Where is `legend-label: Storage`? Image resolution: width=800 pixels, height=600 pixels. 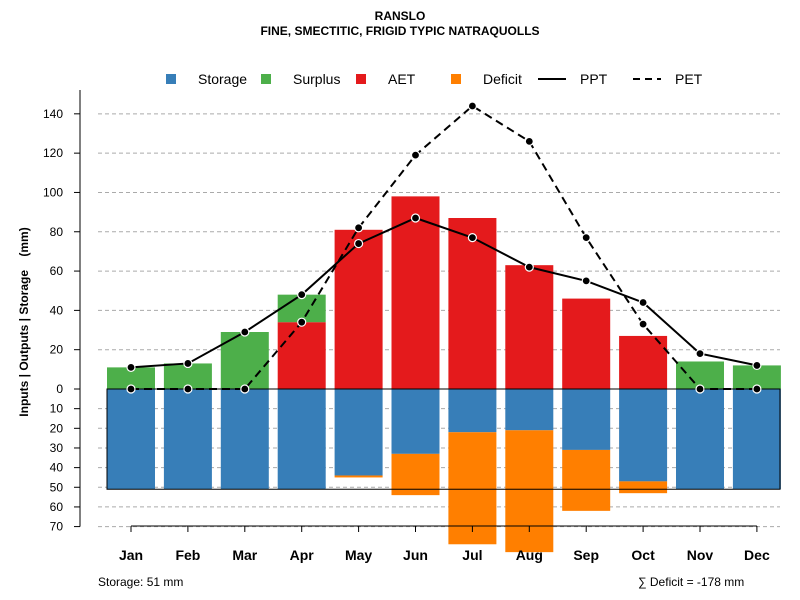 legend-label: Storage is located at coordinates (222, 79).